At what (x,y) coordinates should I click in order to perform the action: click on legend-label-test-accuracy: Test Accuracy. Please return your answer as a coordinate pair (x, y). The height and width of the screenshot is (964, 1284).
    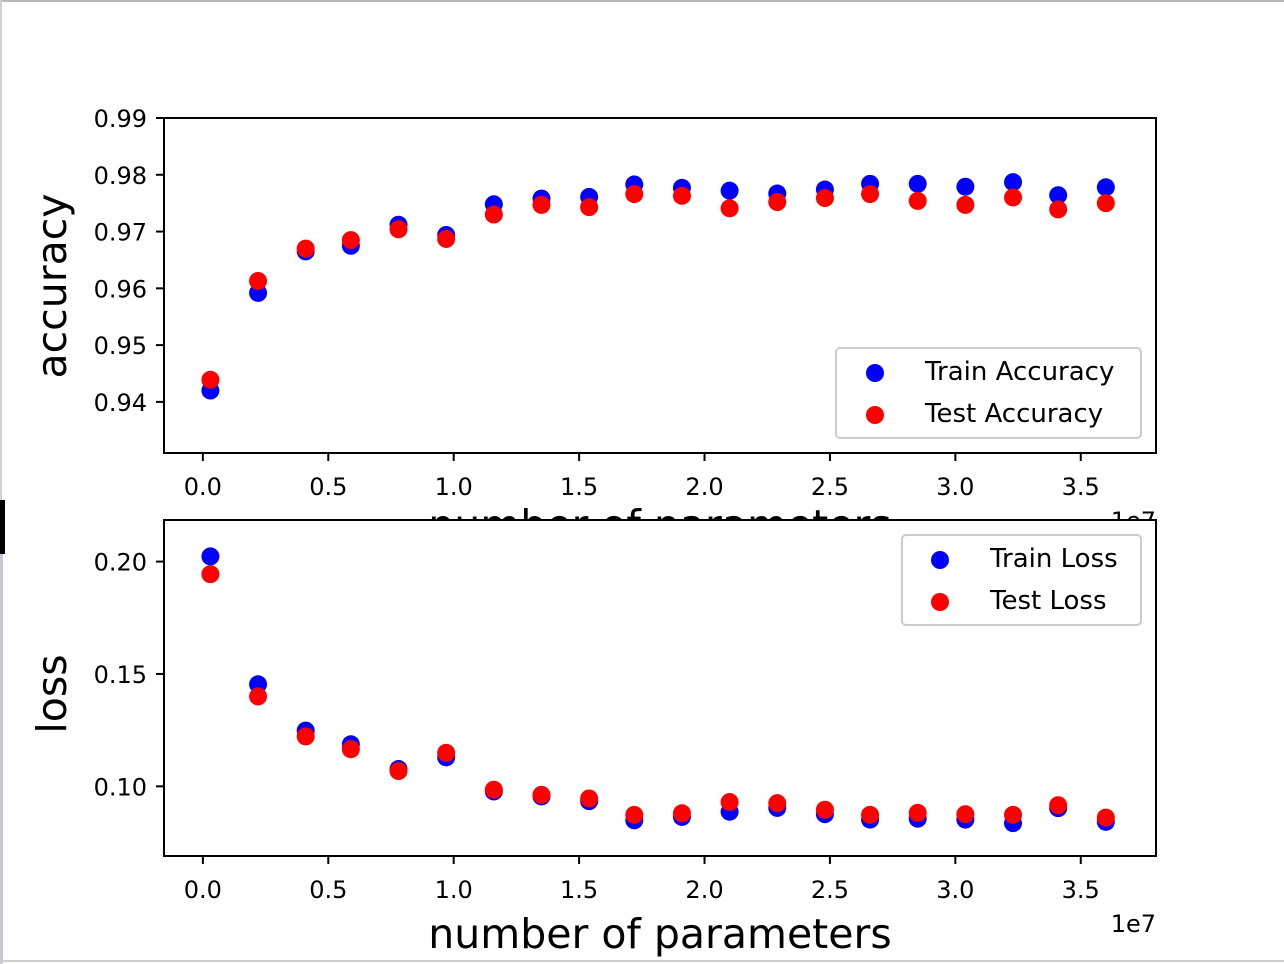
    Looking at the image, I should click on (1013, 414).